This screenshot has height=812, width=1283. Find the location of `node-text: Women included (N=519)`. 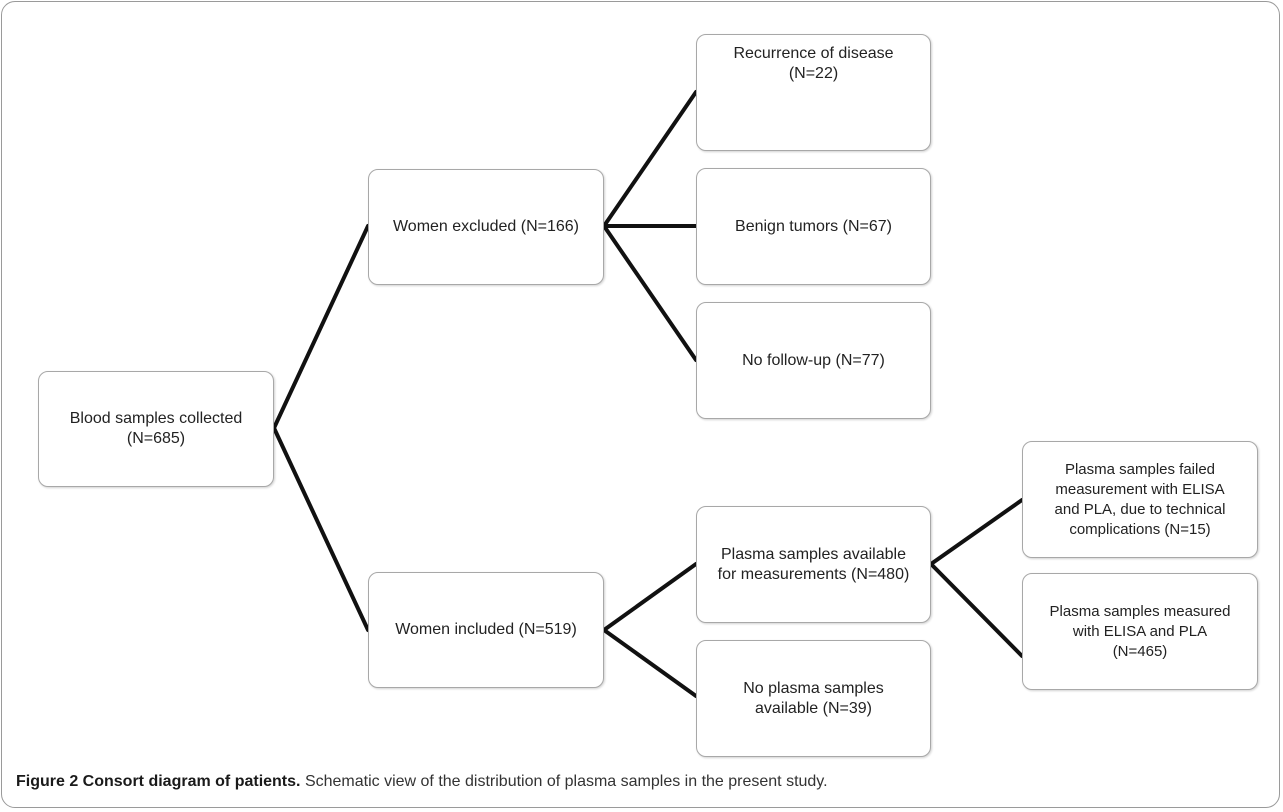

node-text: Women included (N=519) is located at coordinates (486, 629).